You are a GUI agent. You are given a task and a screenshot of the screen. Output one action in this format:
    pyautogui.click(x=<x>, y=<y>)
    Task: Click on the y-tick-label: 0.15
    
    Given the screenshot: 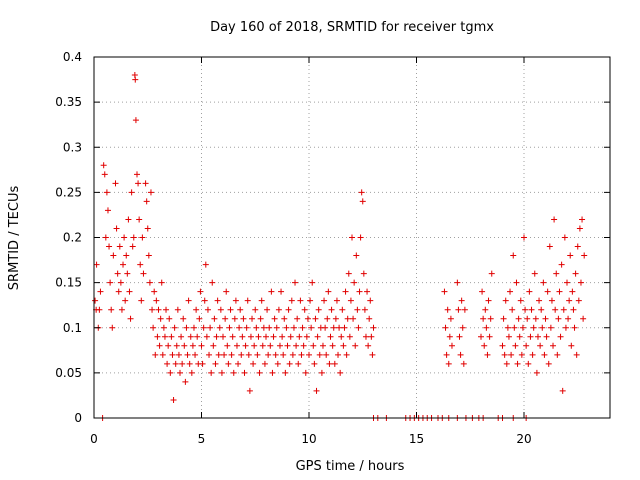 What is the action you would take?
    pyautogui.click(x=68, y=283)
    